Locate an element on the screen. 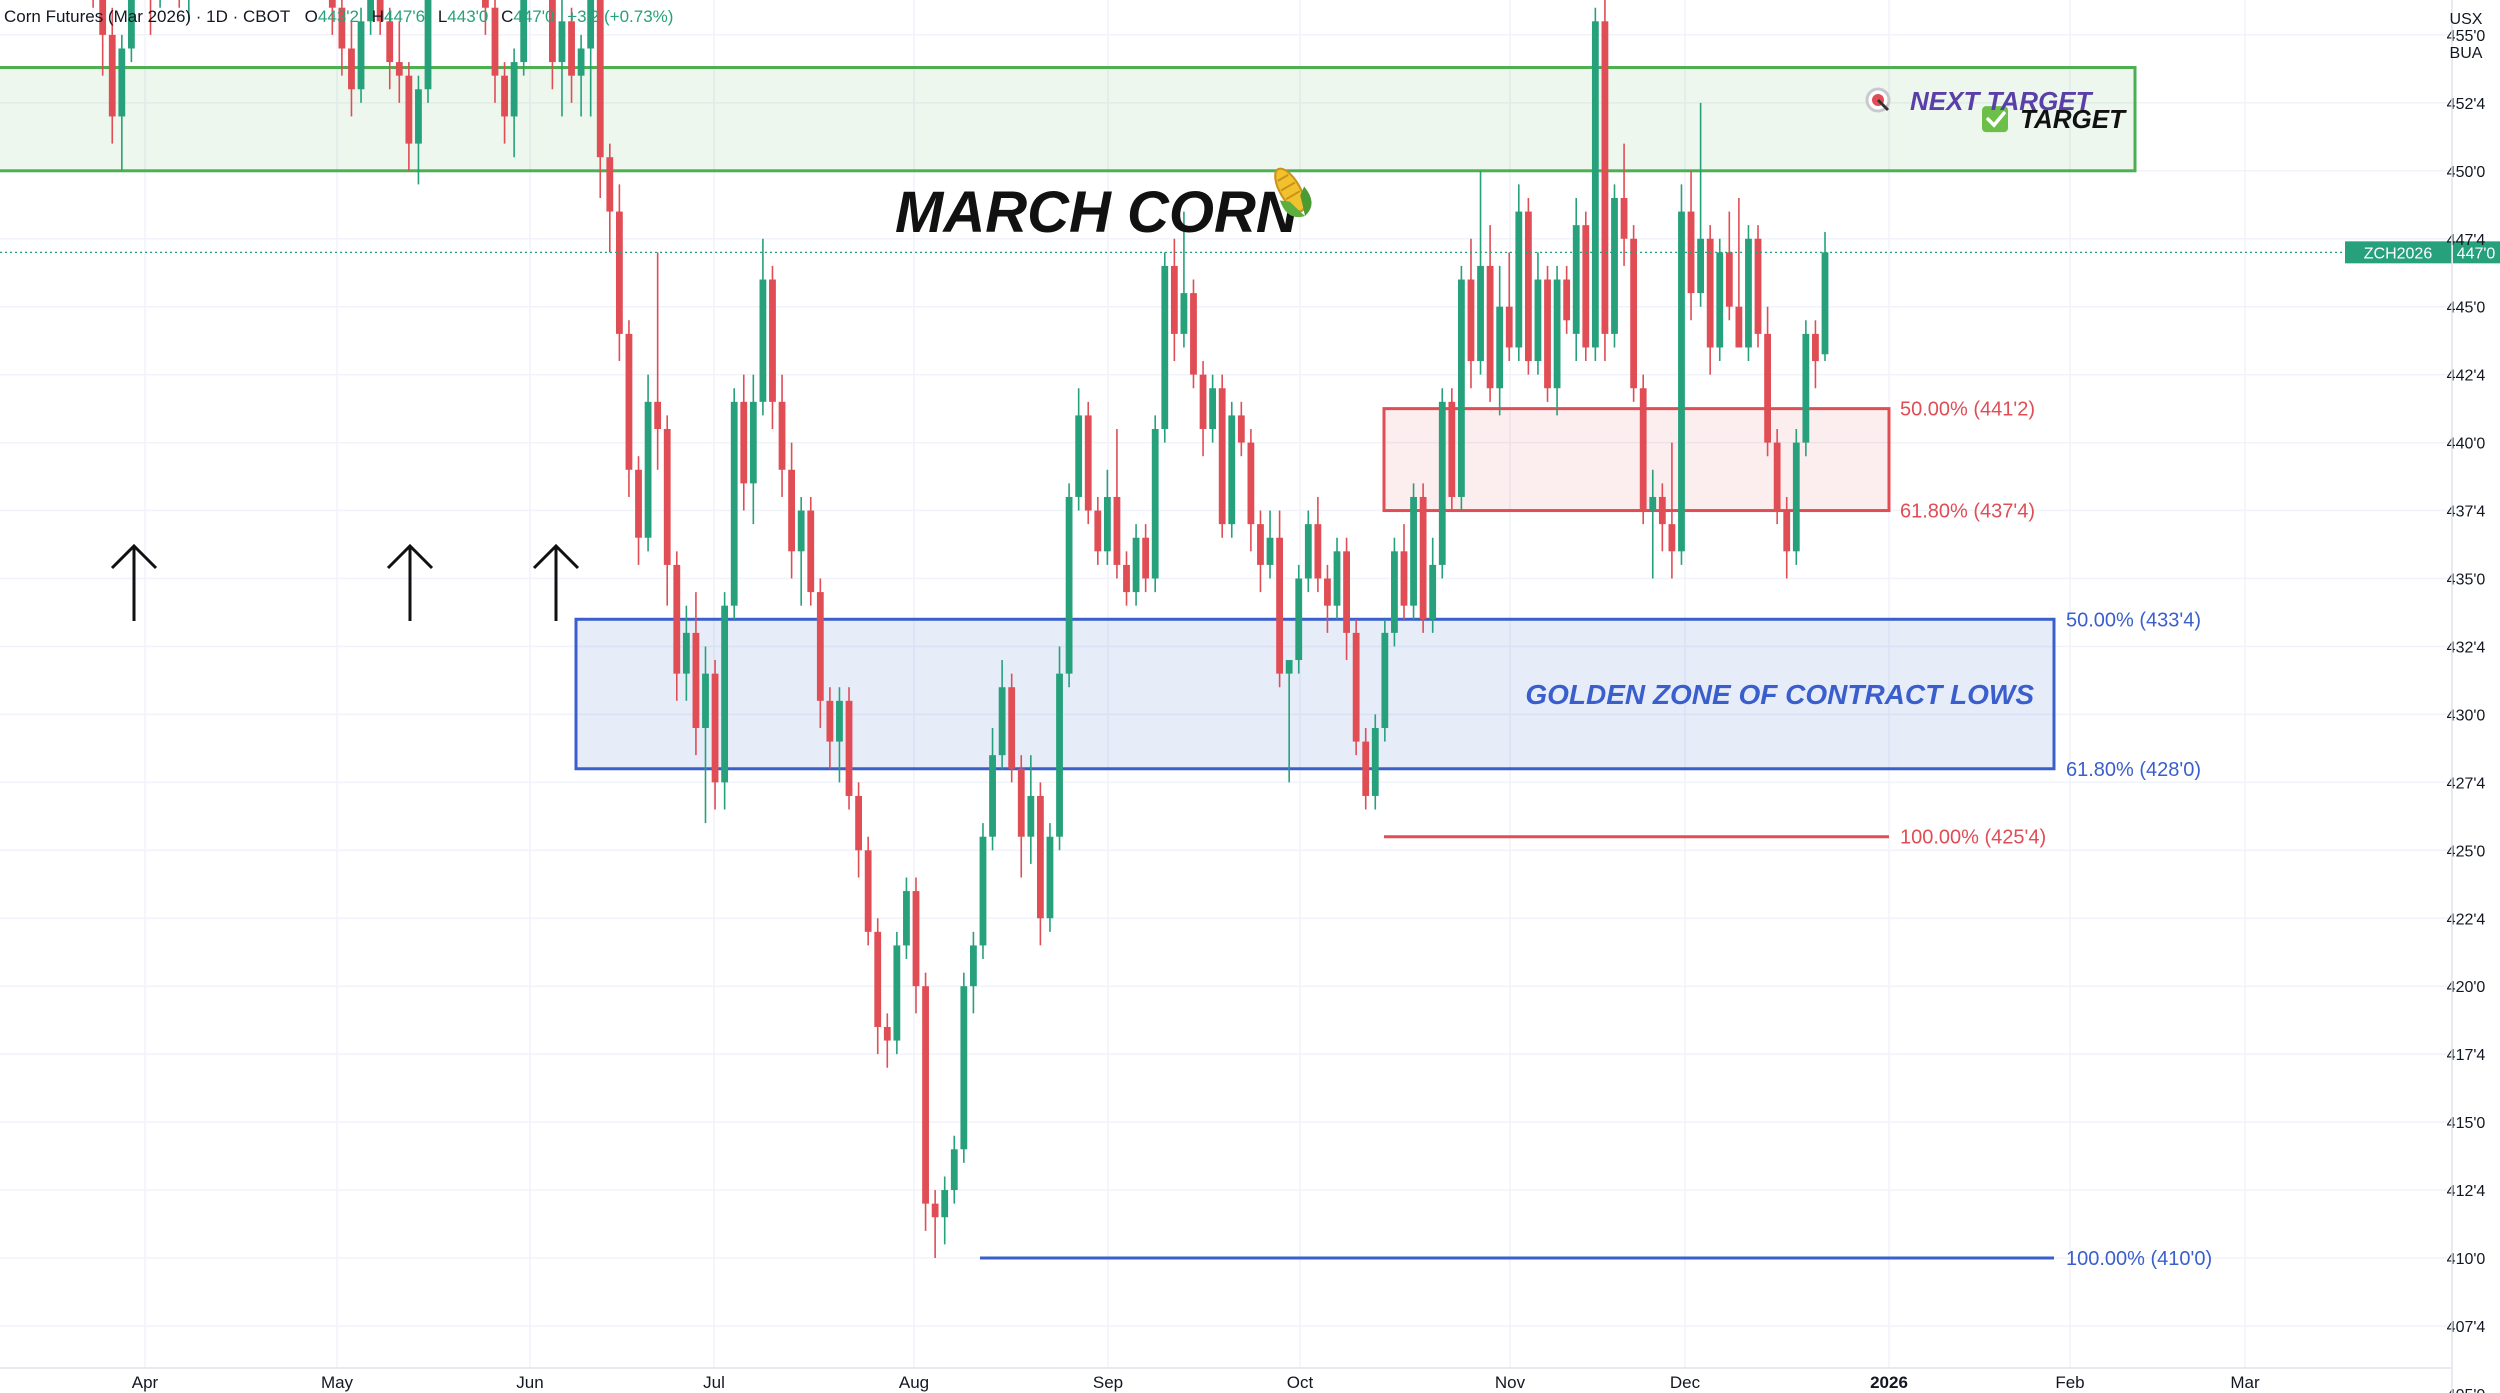 This screenshot has width=2500, height=1393. y-tick-label: 430'0 is located at coordinates (2466, 715).